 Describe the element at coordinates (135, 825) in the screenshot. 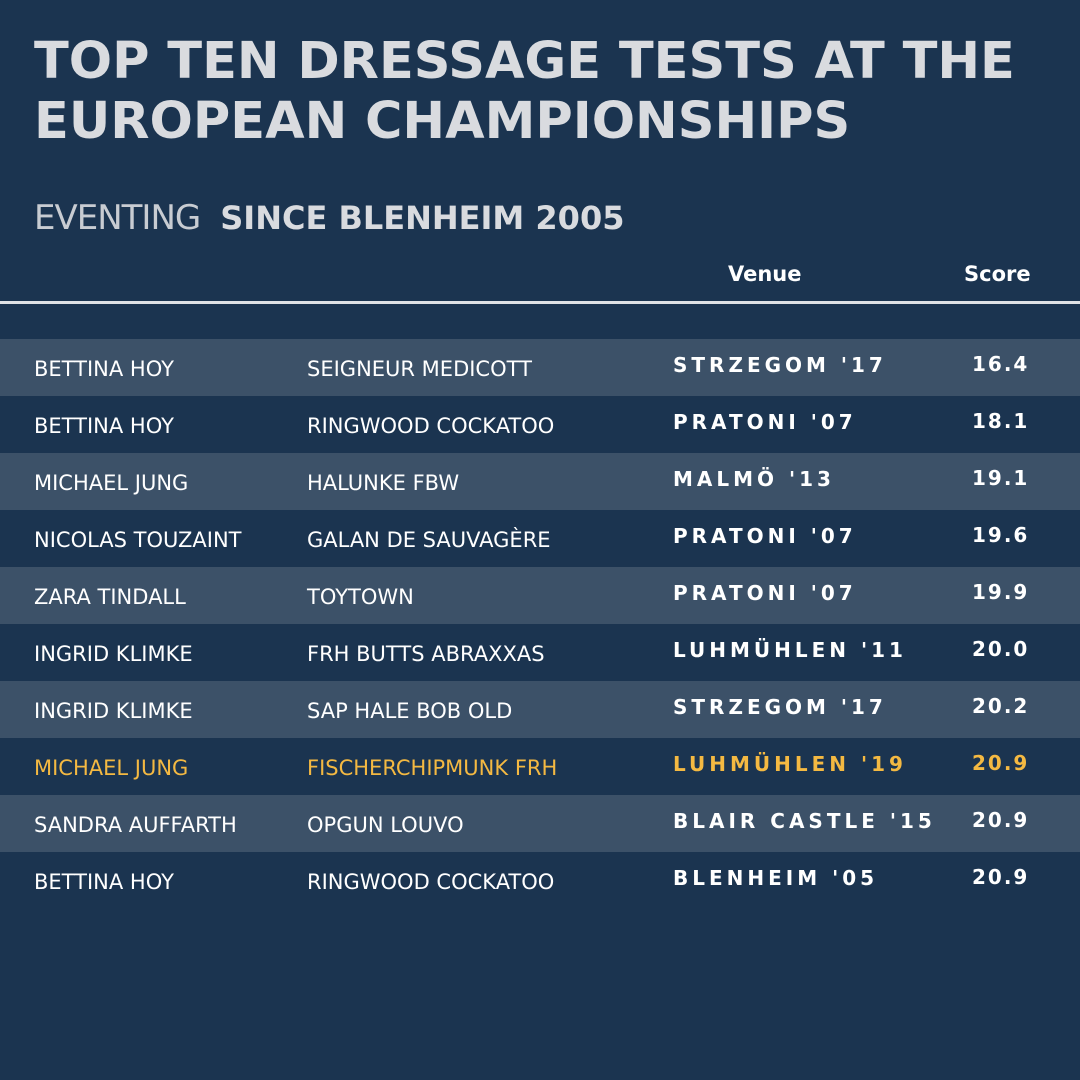

I see `rider-name: SANDRA AUFFARTH` at that location.